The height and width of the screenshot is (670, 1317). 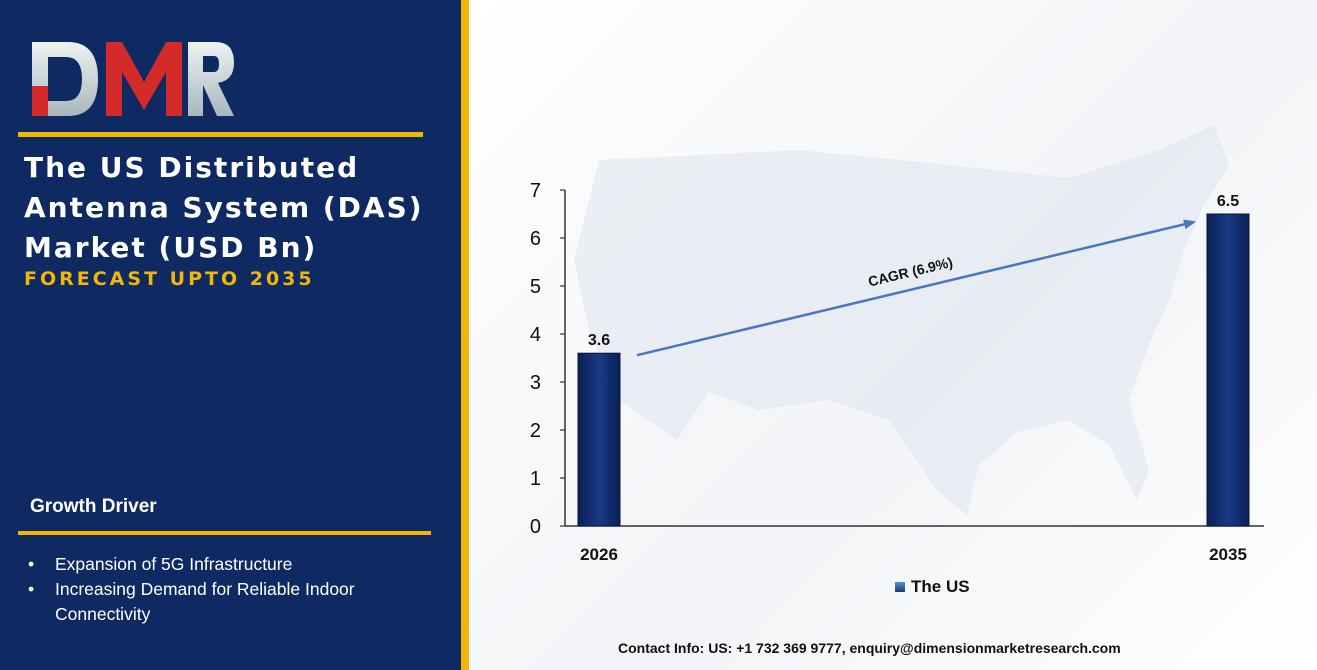 I want to click on growth-driver-rule, so click(x=224, y=533).